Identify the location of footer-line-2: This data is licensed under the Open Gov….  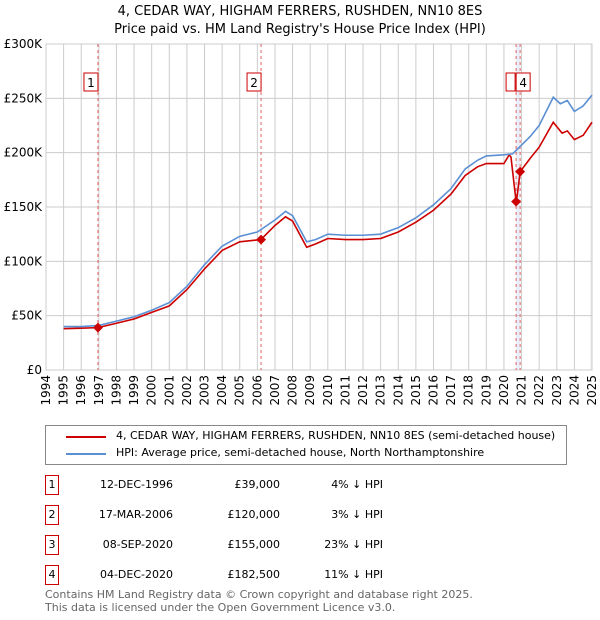
(220, 607).